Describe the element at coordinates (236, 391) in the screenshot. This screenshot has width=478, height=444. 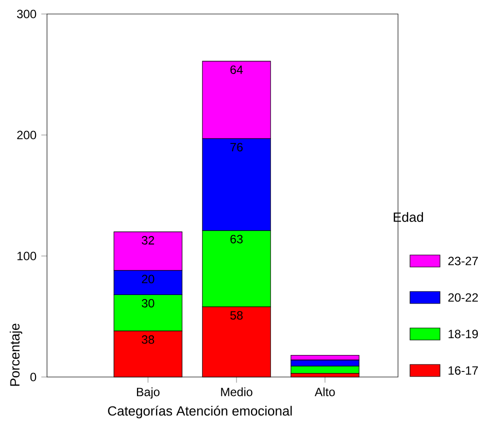
I see `x-tick-label: Medio` at that location.